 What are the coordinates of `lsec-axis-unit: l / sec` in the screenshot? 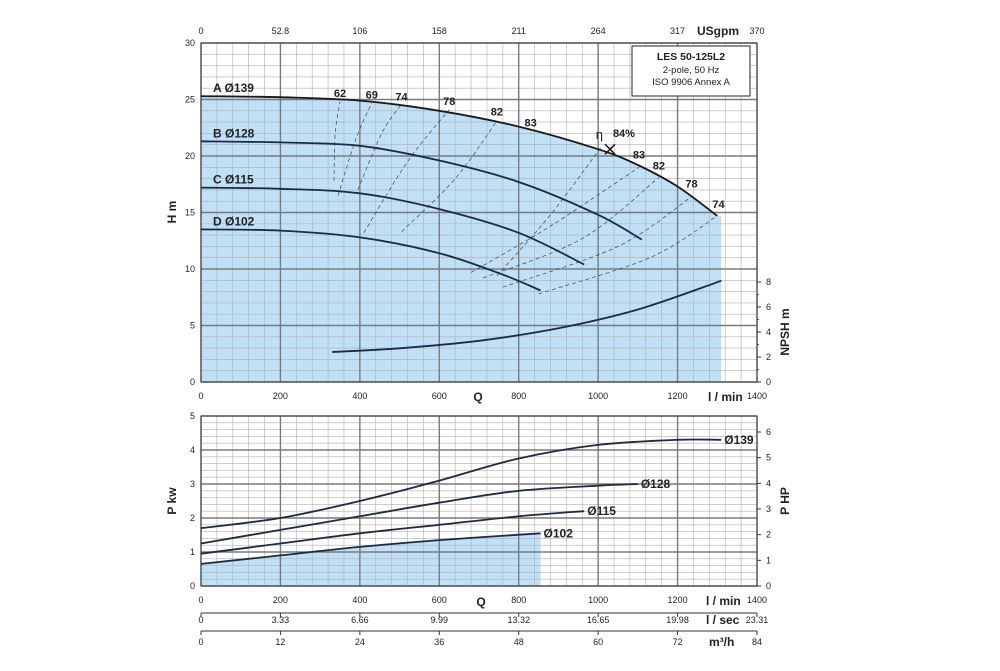 It's located at (723, 620).